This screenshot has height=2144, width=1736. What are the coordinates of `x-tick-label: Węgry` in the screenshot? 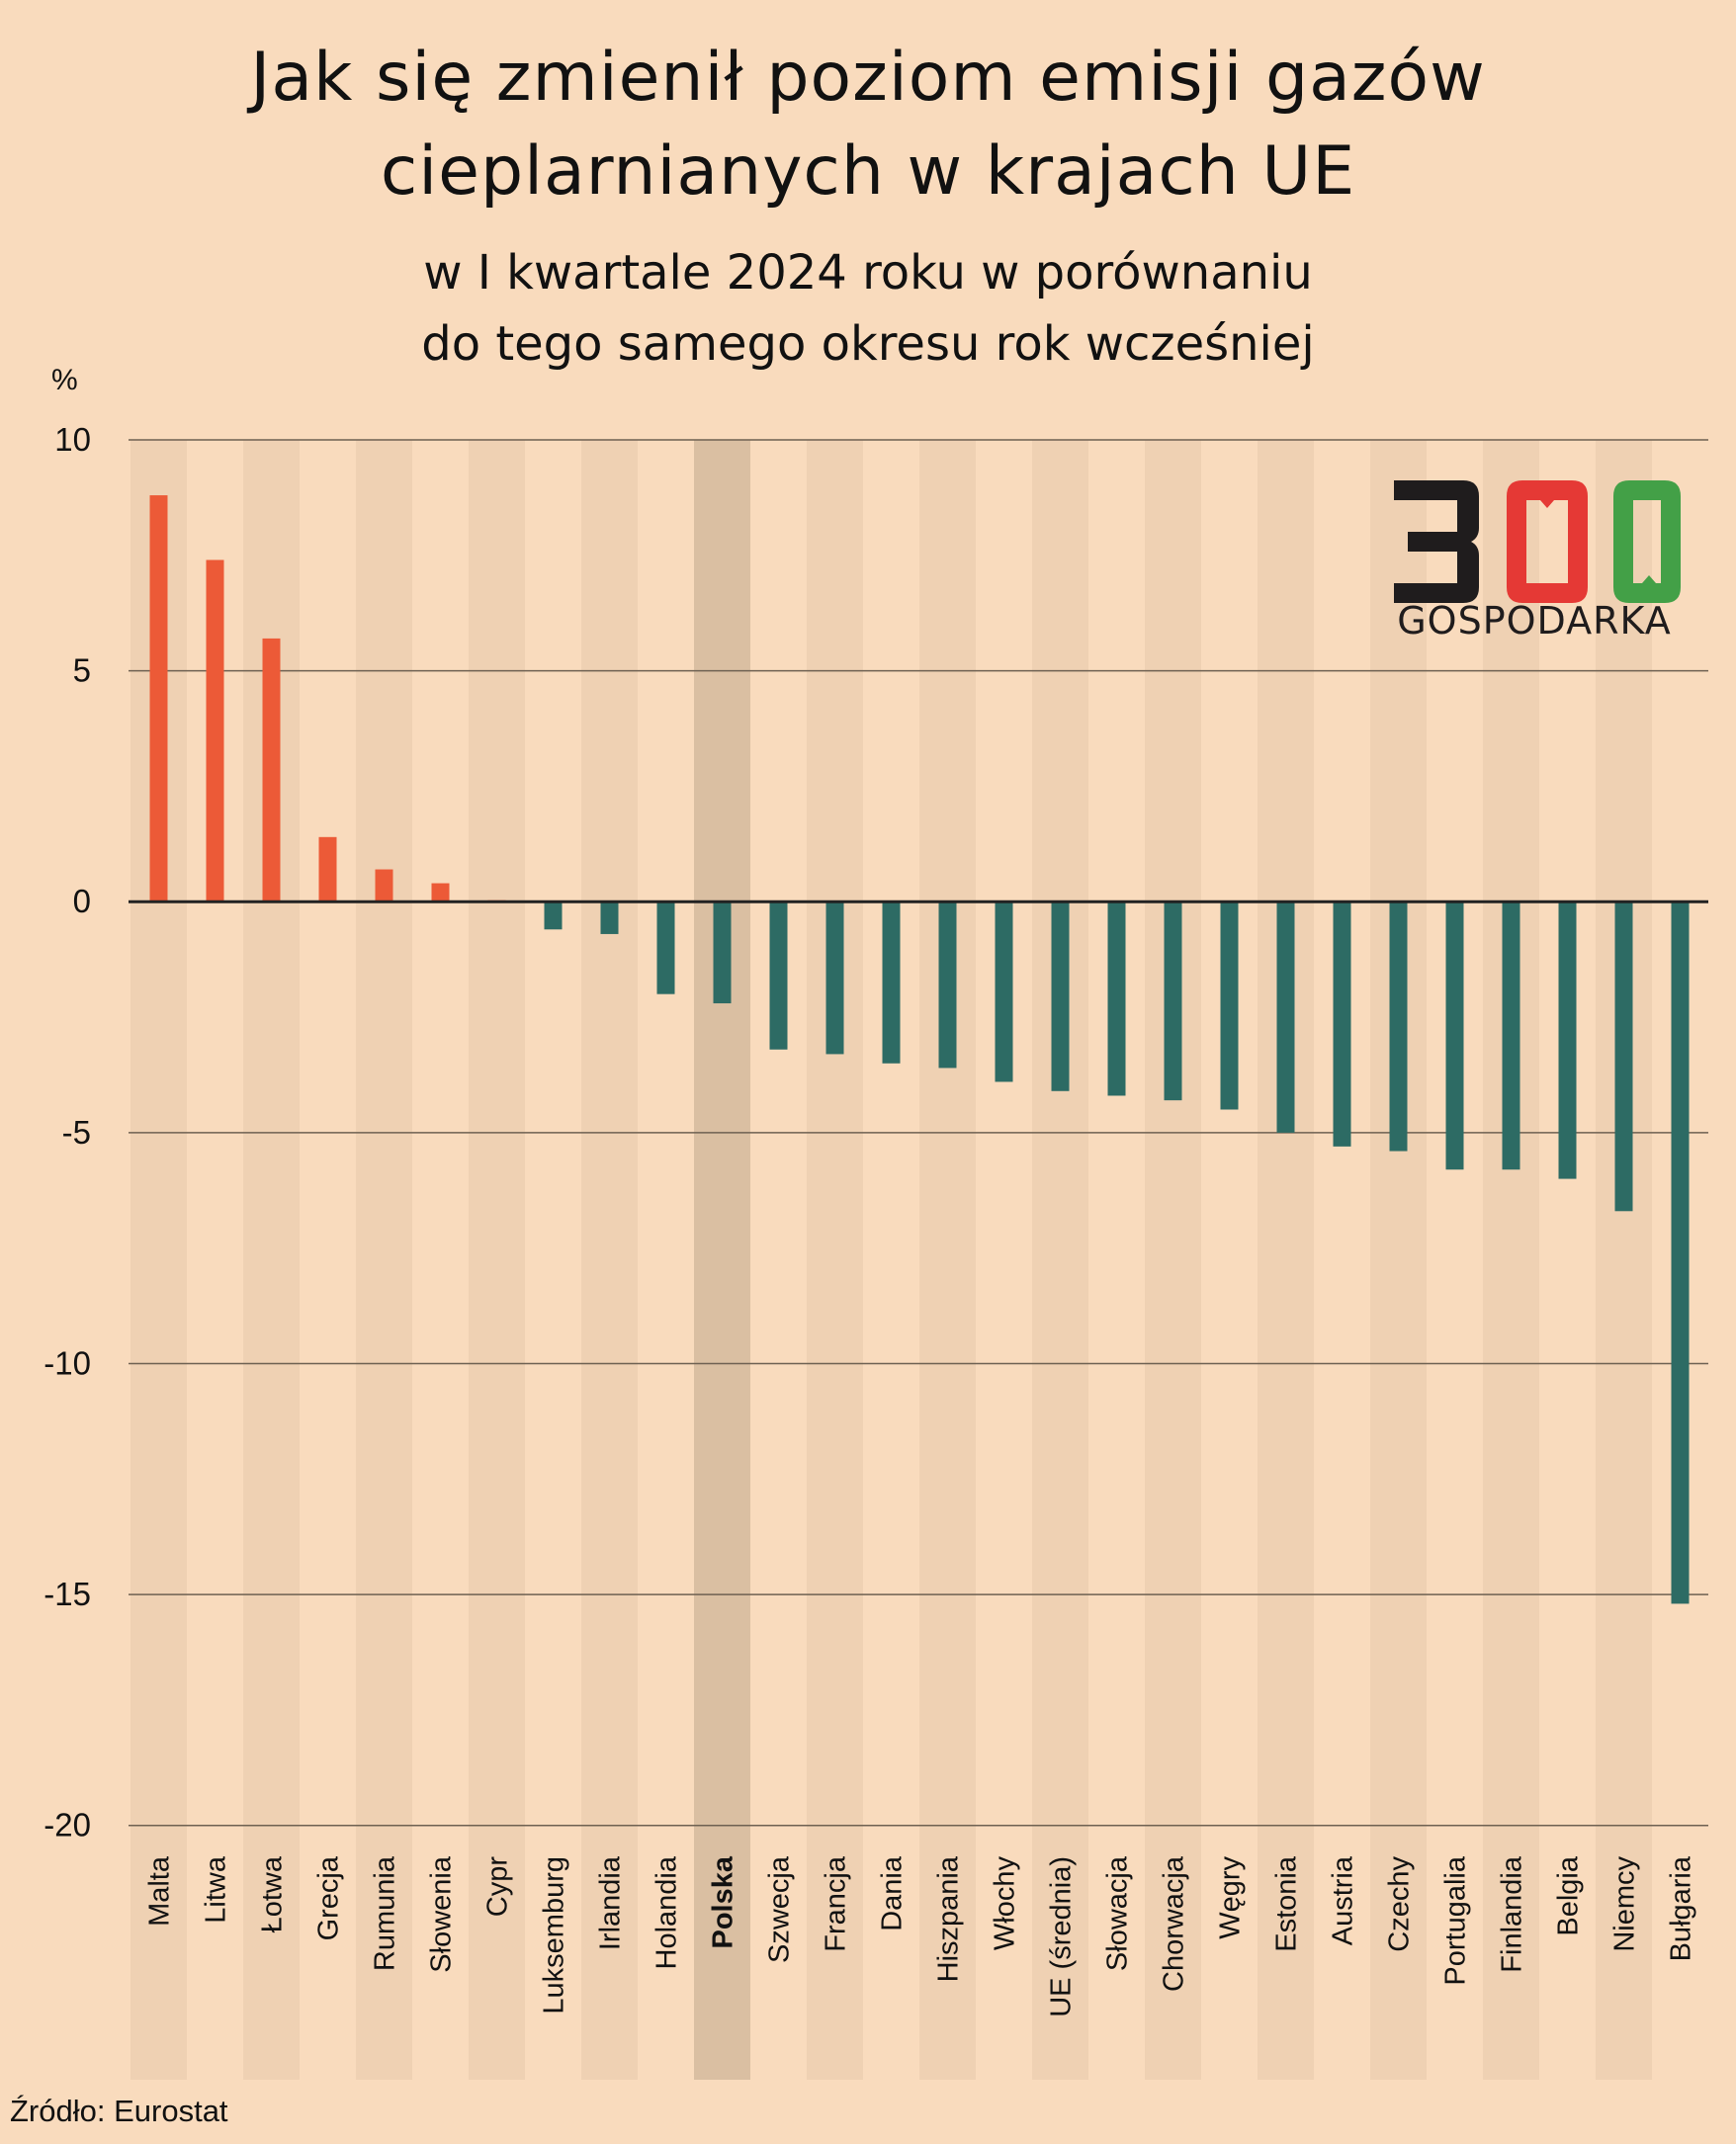 It's located at (1231, 1898).